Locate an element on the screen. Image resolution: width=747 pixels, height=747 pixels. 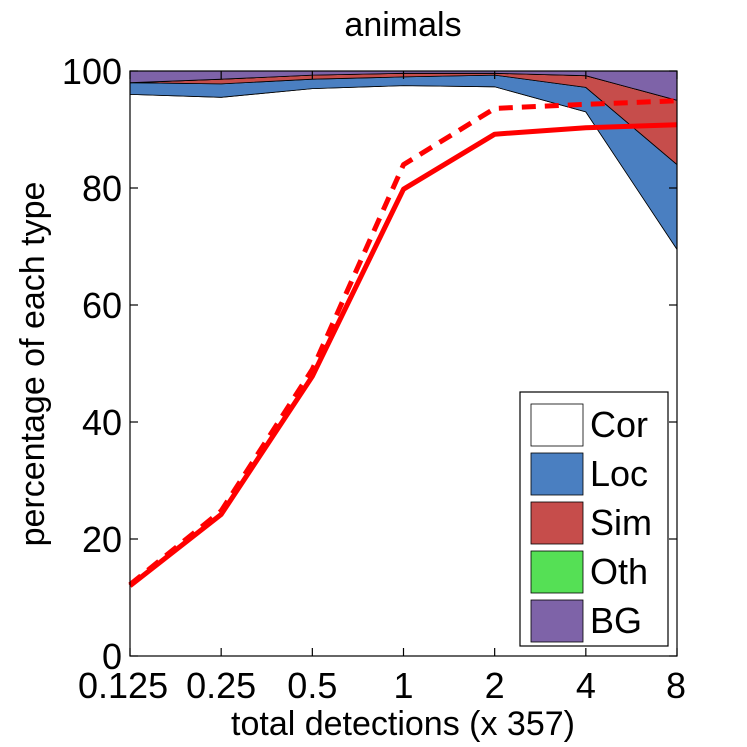
legend-label-loc: Loc is located at coordinates (619, 473).